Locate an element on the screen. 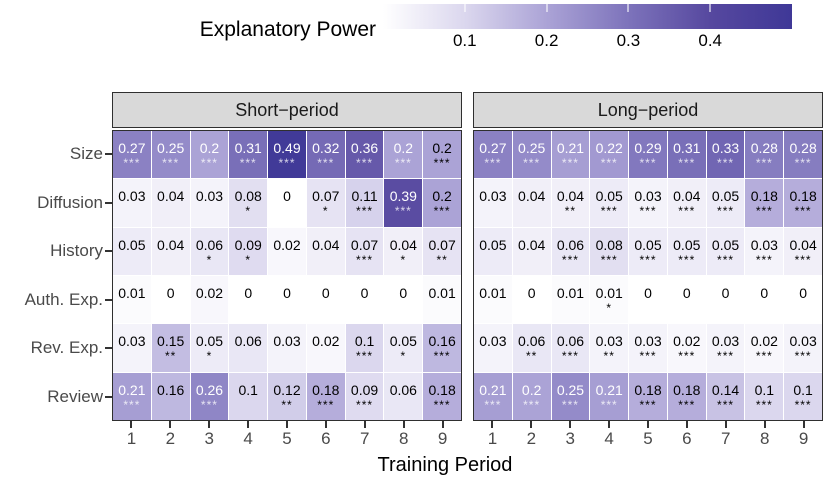 Image resolution: width=830 pixels, height=483 pixels. cell-value: 0.27 is located at coordinates (132, 148).